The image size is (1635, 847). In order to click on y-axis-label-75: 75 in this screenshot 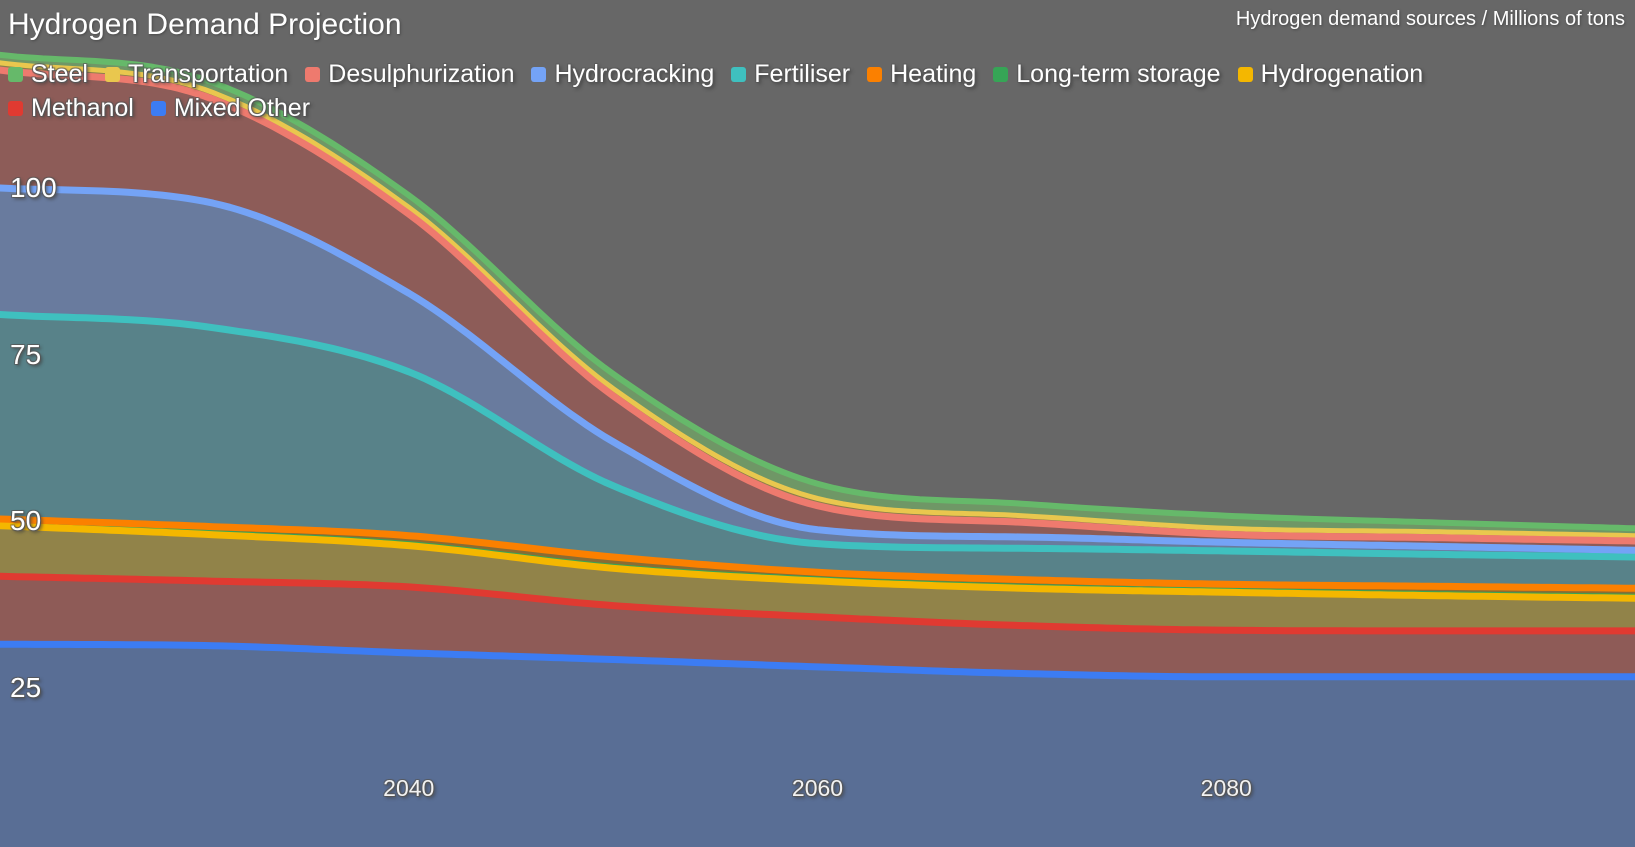, I will do `click(26, 354)`.